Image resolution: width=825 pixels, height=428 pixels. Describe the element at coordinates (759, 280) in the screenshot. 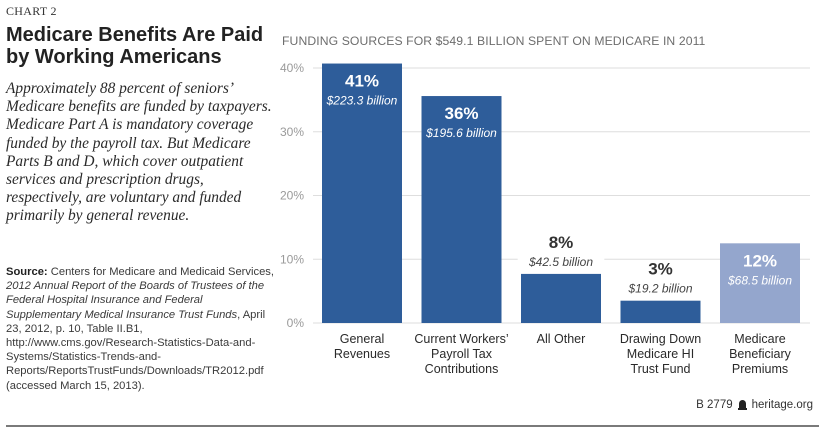

I see `amount-label: $68.5 billion` at that location.